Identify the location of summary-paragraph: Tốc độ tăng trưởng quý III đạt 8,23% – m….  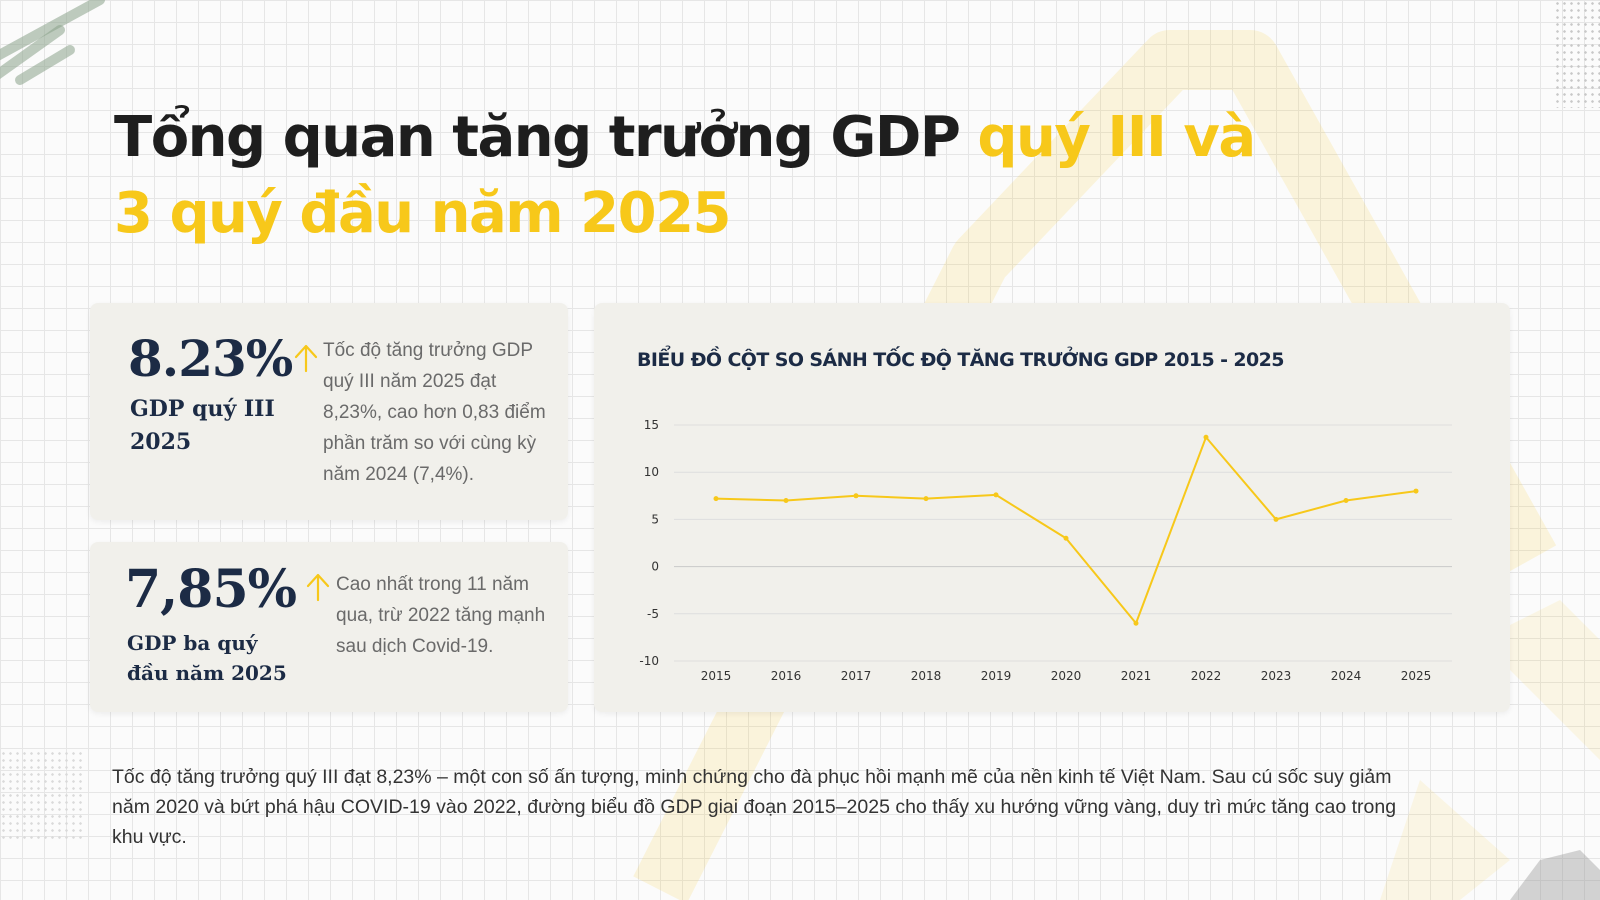
(754, 807).